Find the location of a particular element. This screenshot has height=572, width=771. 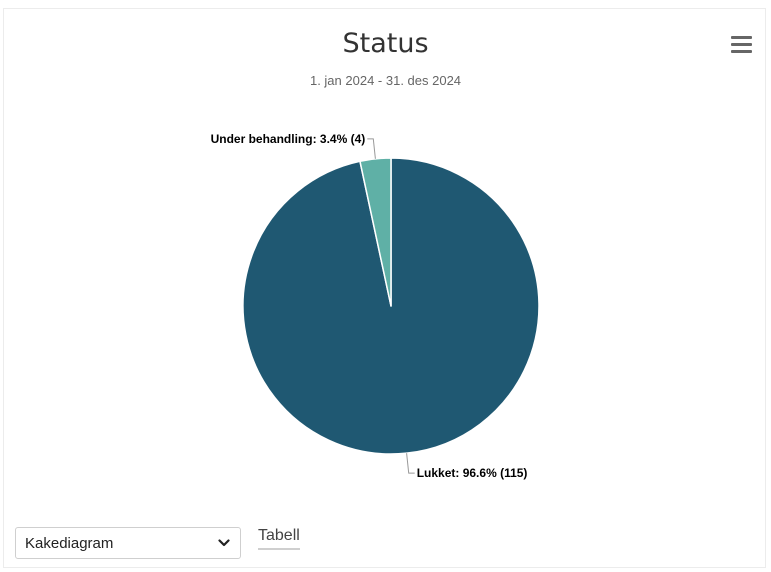

chart-type-select: Kakediagram is located at coordinates (128, 543).